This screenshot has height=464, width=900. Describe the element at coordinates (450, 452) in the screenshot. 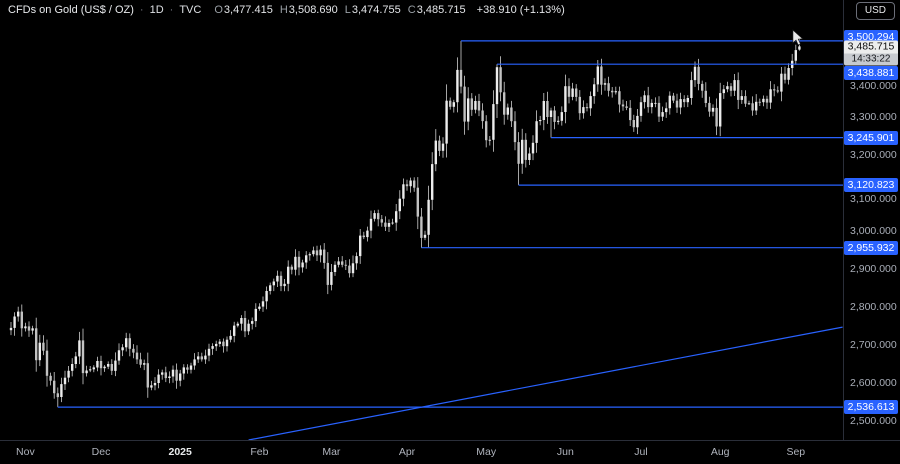

I see `time-axis: Nov Dec 2025 Feb Mar Apr May Jun Jul Aug Sep` at that location.